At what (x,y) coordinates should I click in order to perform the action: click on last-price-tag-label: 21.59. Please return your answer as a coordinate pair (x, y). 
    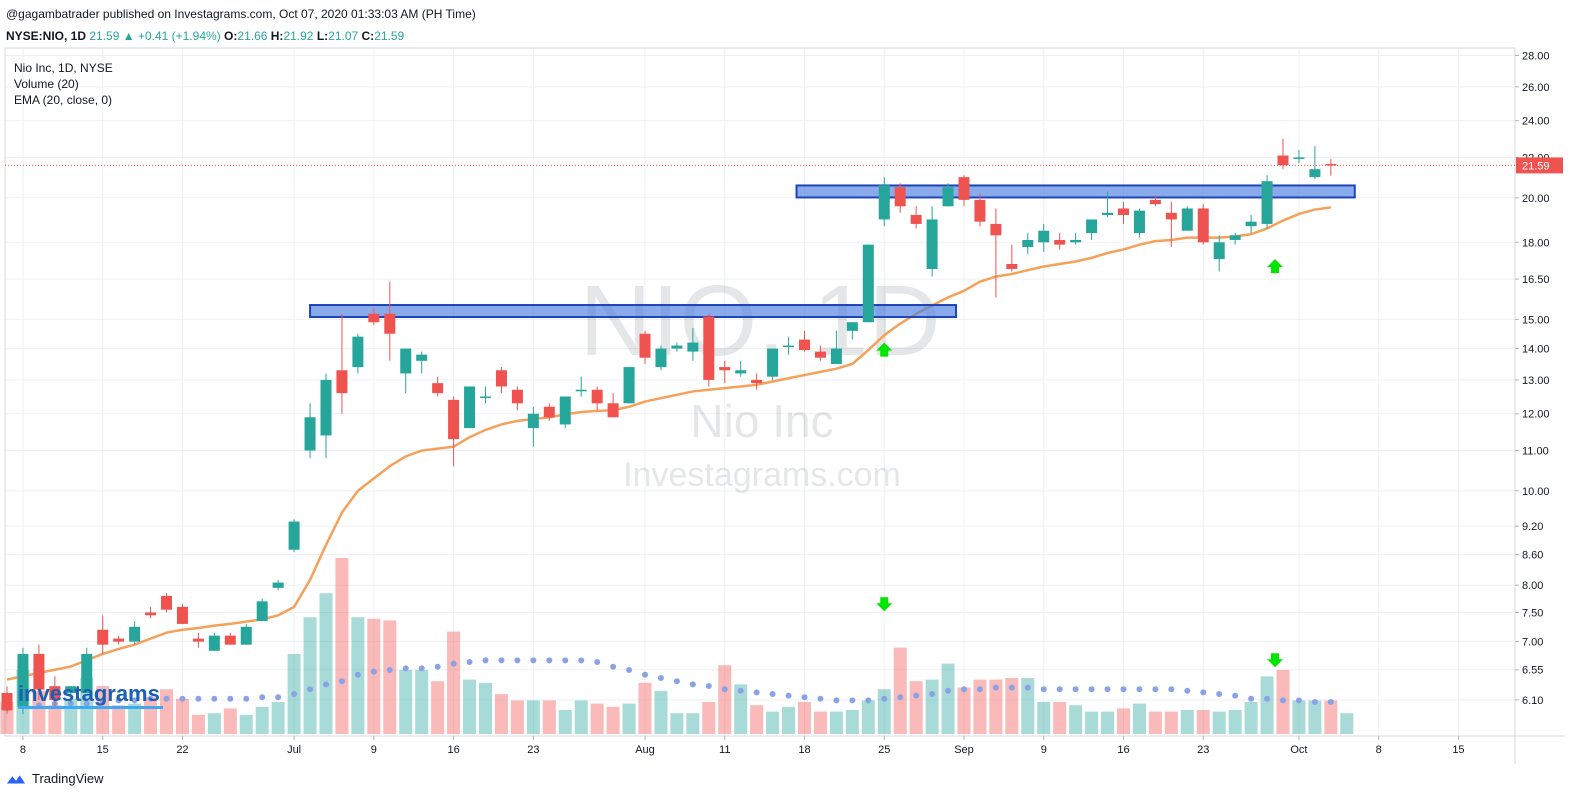
    Looking at the image, I should click on (1536, 166).